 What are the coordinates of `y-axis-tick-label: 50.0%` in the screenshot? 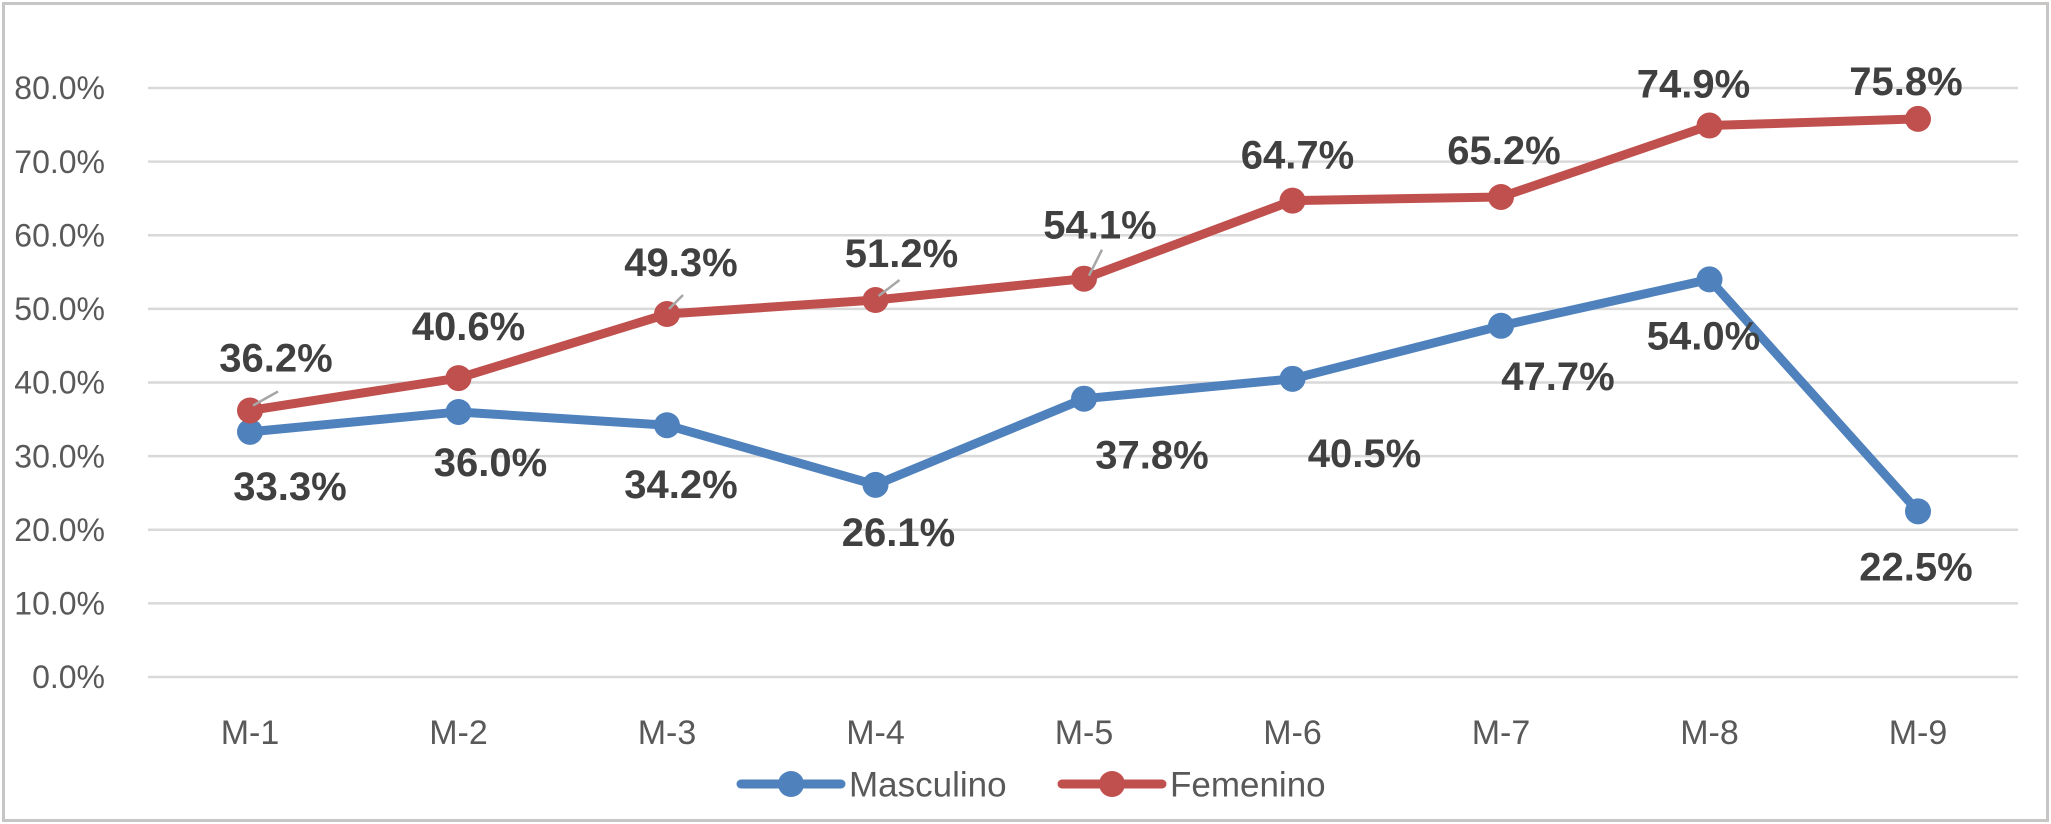 It's located at (59, 309).